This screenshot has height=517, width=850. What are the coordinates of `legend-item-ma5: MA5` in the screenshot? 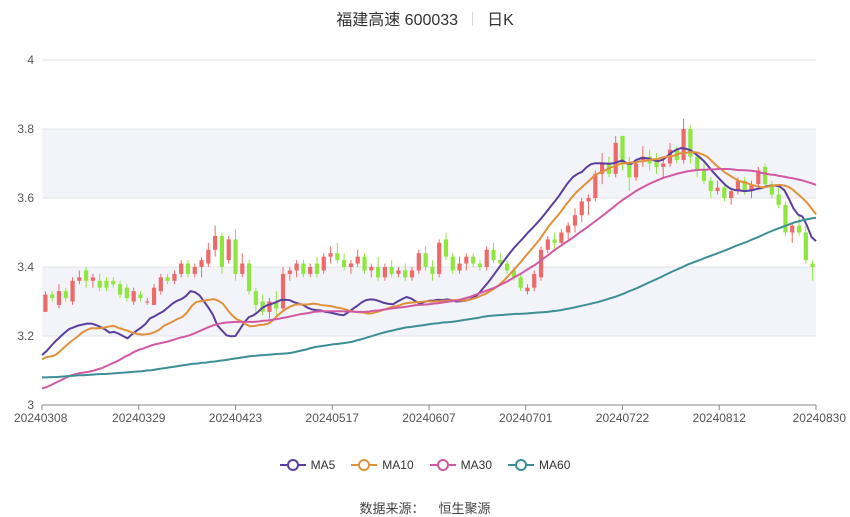 It's located at (307, 465).